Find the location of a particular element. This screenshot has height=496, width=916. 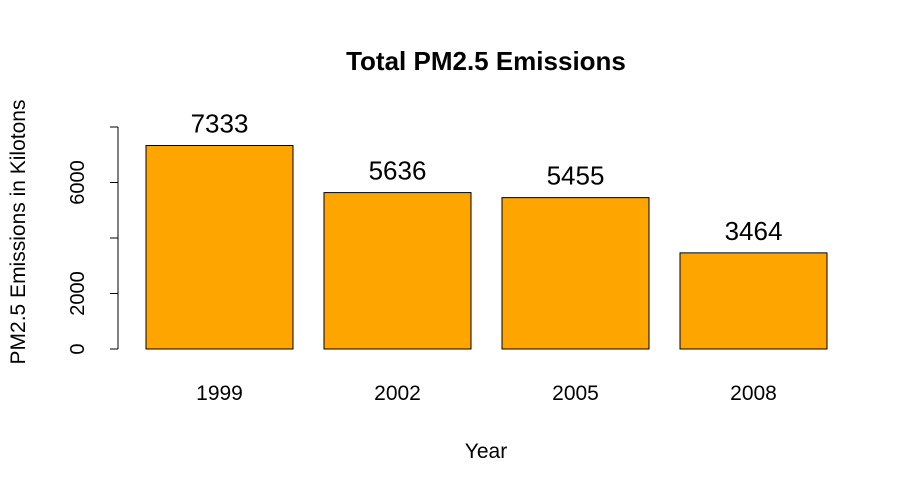

data-label-2002: 5636 is located at coordinates (398, 171).